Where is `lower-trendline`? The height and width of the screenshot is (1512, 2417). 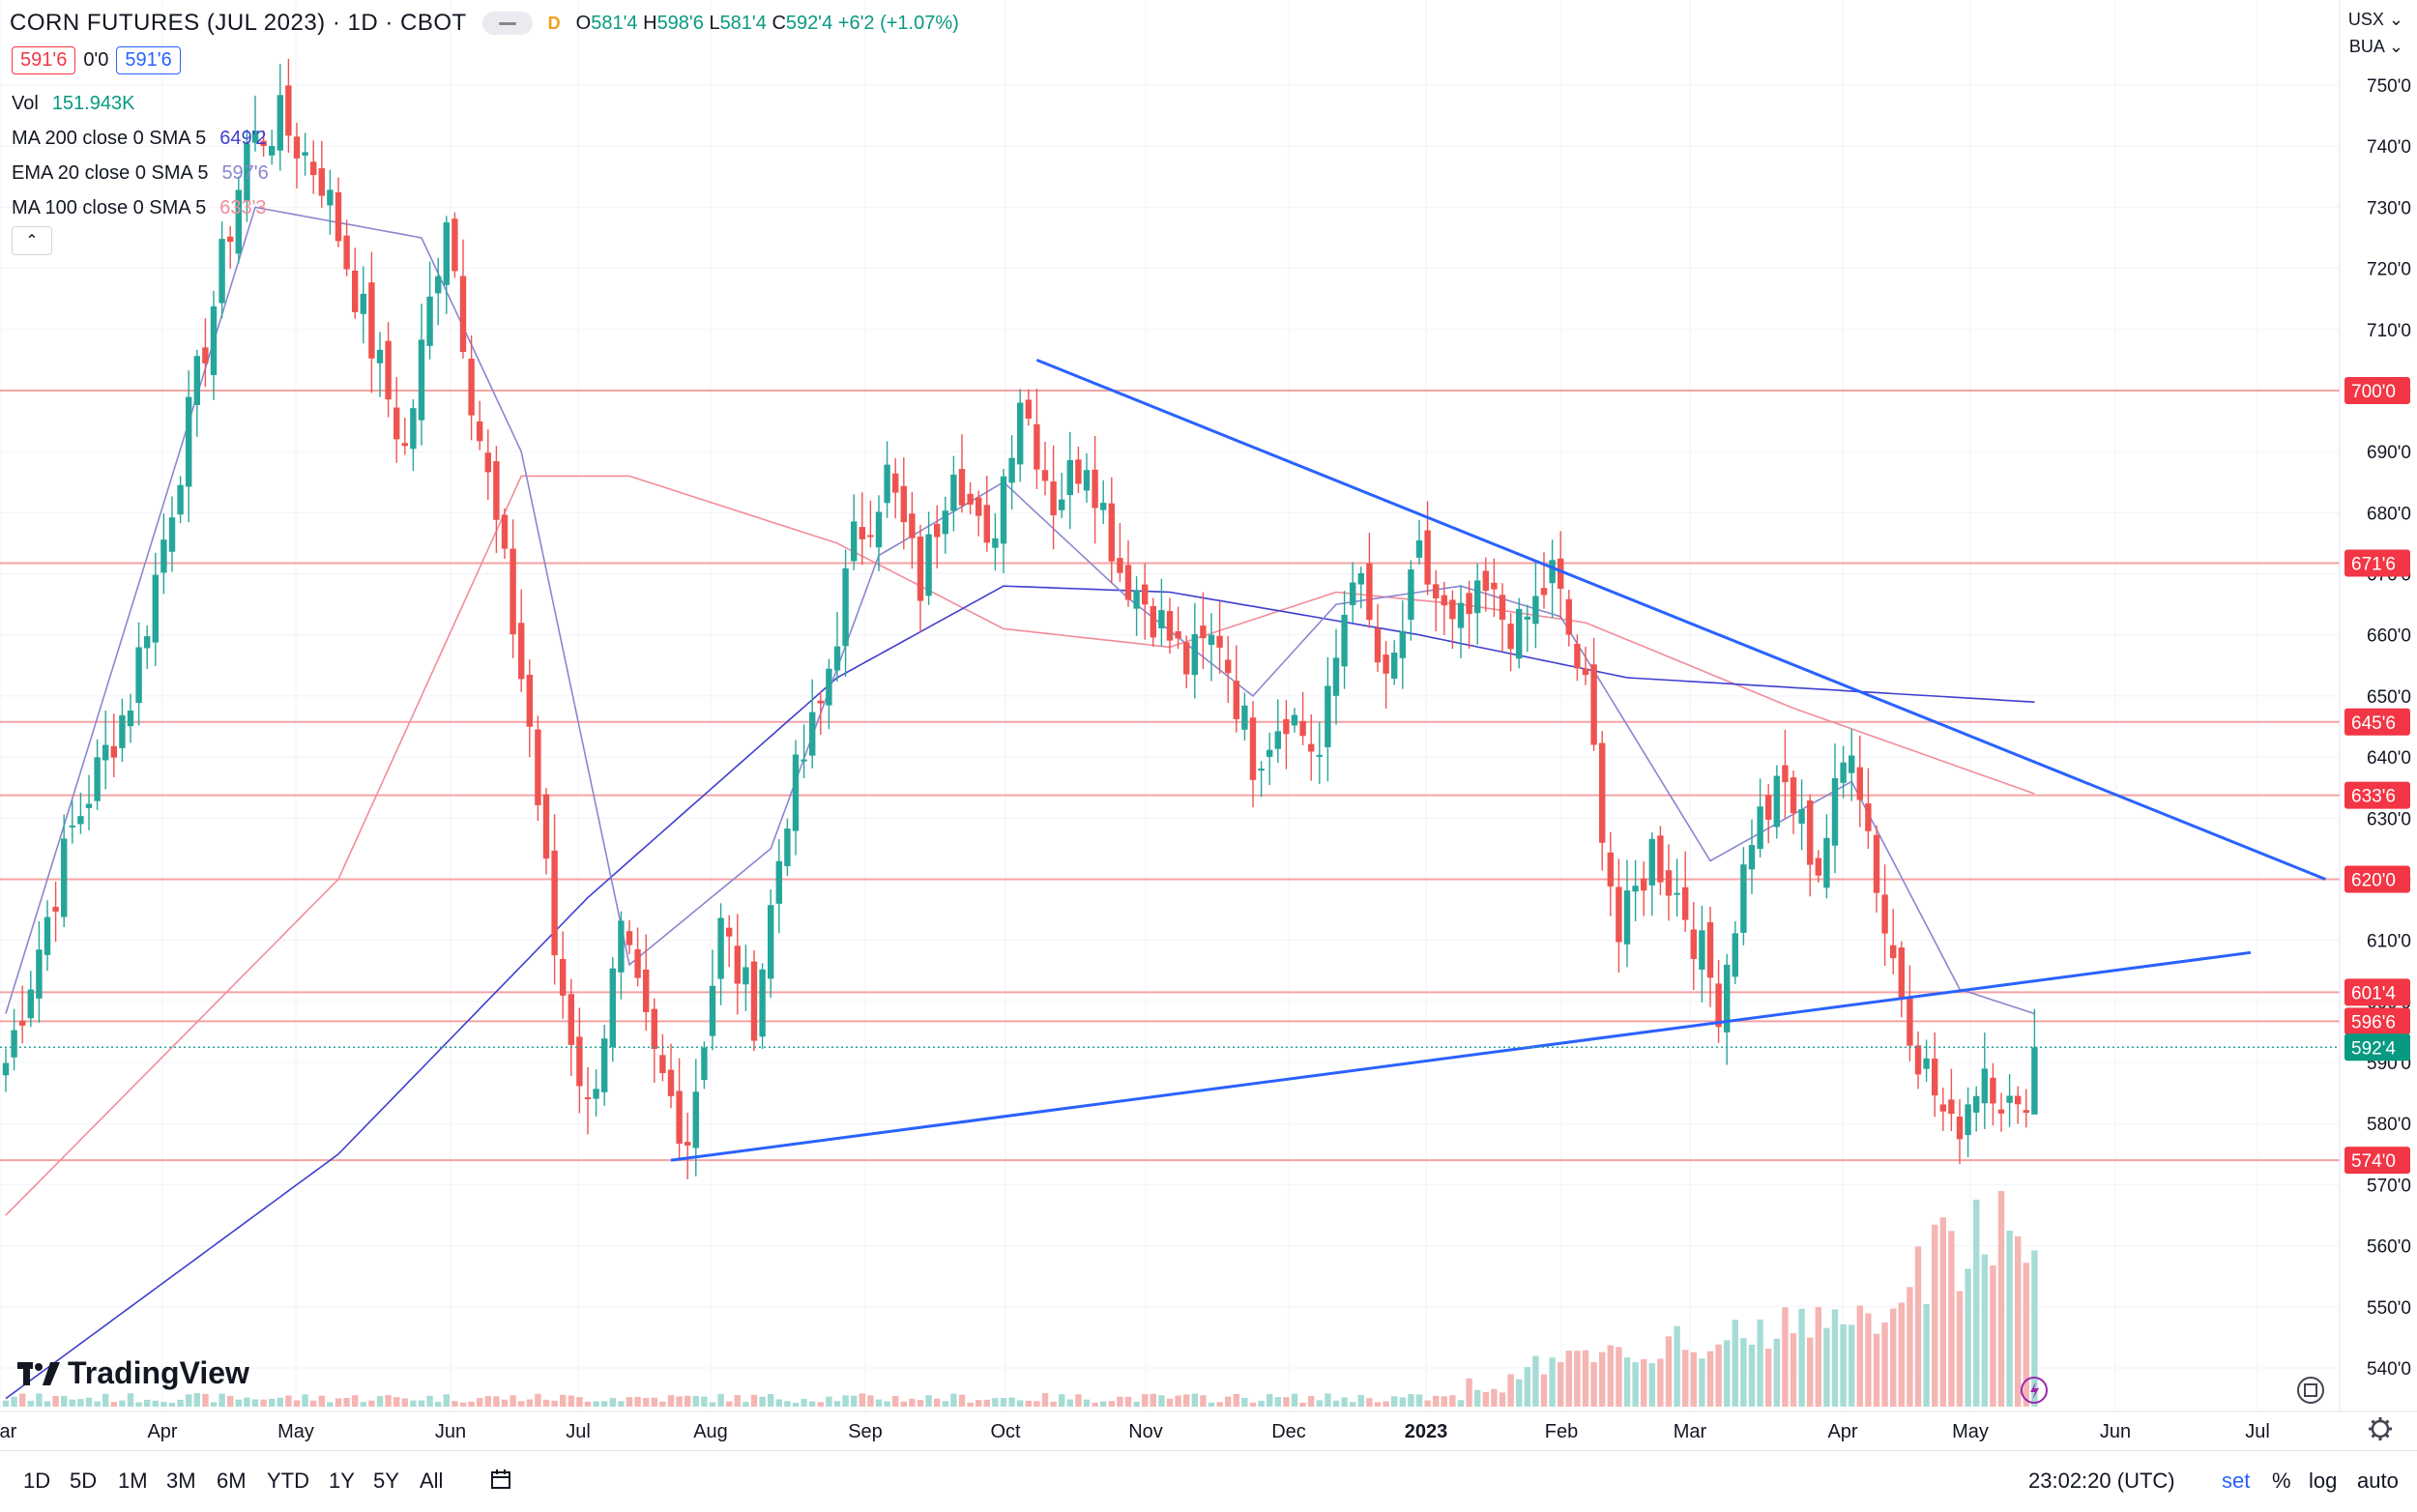
lower-trendline is located at coordinates (1461, 1056).